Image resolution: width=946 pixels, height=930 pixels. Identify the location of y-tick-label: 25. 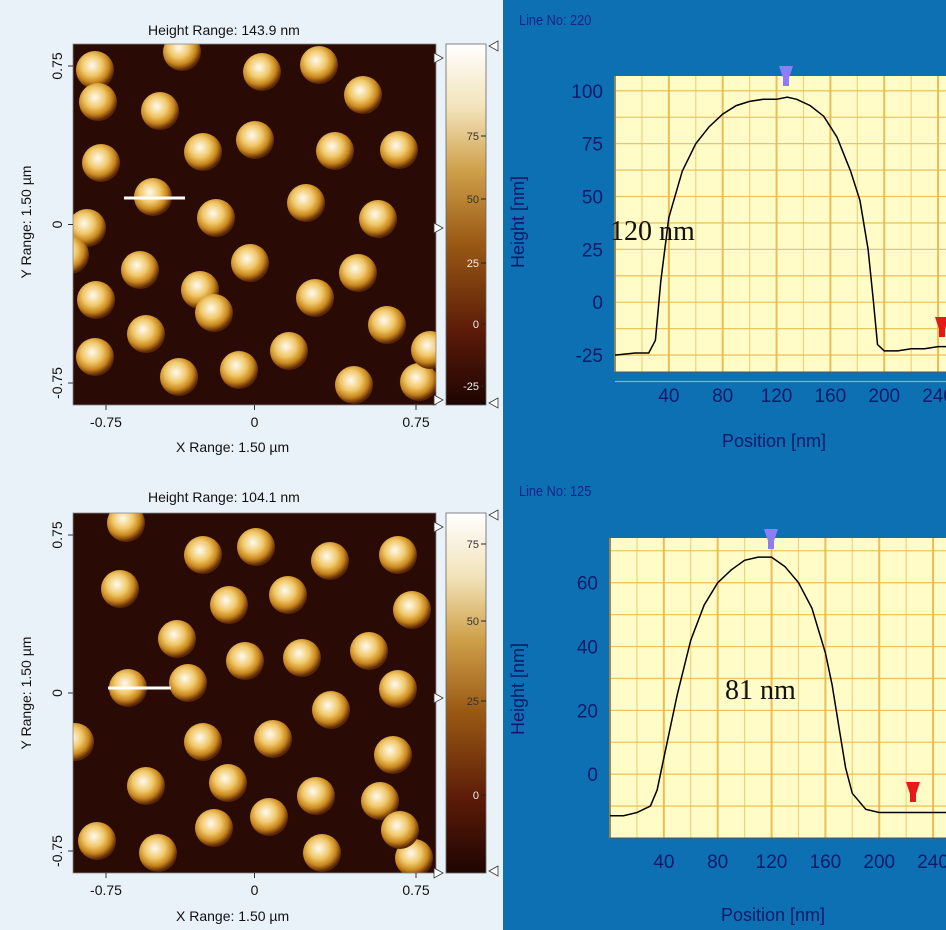
(592, 250).